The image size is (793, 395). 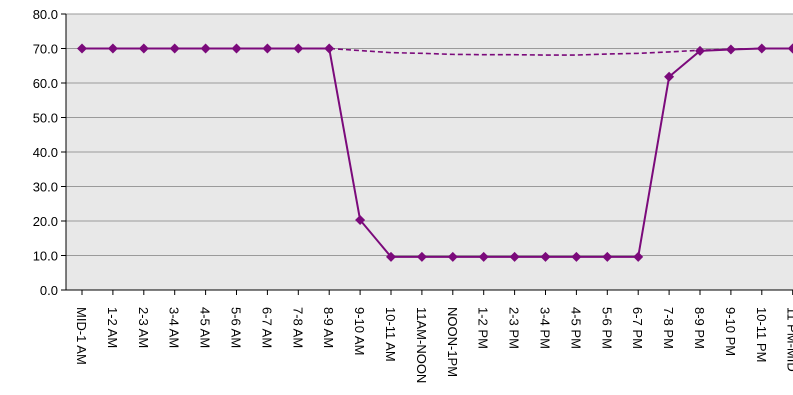 What do you see at coordinates (45, 83) in the screenshot?
I see `y-tick-label: 60.0` at bounding box center [45, 83].